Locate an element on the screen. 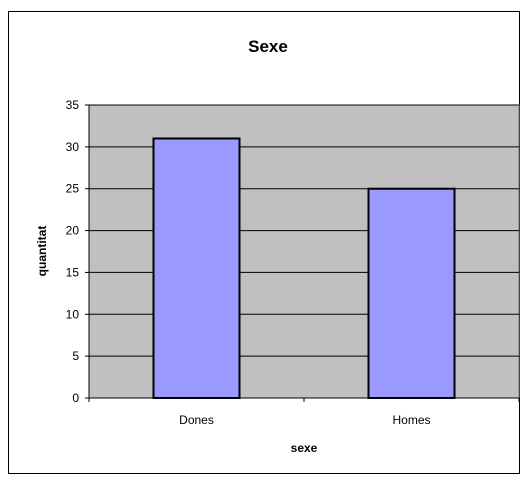 This screenshot has height=483, width=529. x-tick-labels: Dones Homes is located at coordinates (304, 420).